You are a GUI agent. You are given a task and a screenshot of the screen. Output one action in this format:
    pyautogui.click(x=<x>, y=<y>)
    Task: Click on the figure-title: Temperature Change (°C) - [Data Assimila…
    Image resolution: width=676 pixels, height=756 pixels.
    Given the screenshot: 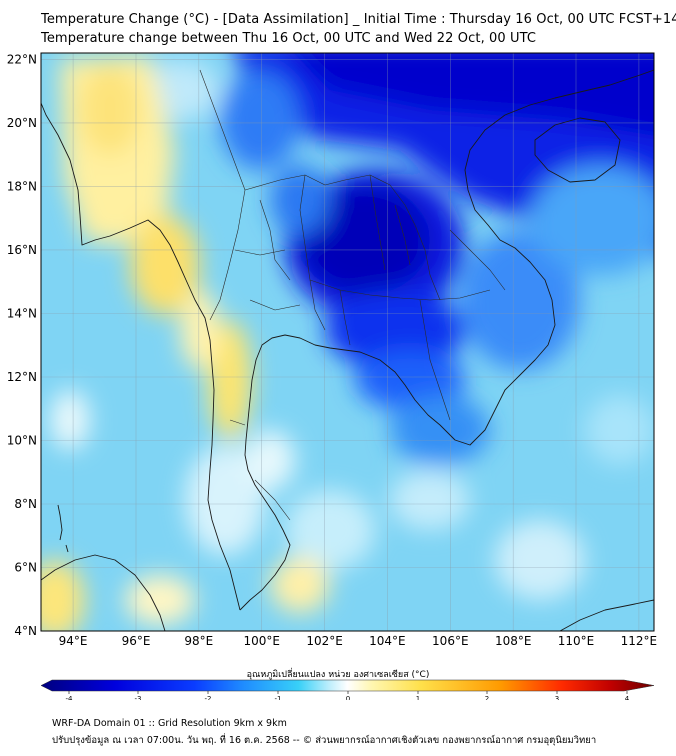 What is the action you would take?
    pyautogui.click(x=358, y=19)
    